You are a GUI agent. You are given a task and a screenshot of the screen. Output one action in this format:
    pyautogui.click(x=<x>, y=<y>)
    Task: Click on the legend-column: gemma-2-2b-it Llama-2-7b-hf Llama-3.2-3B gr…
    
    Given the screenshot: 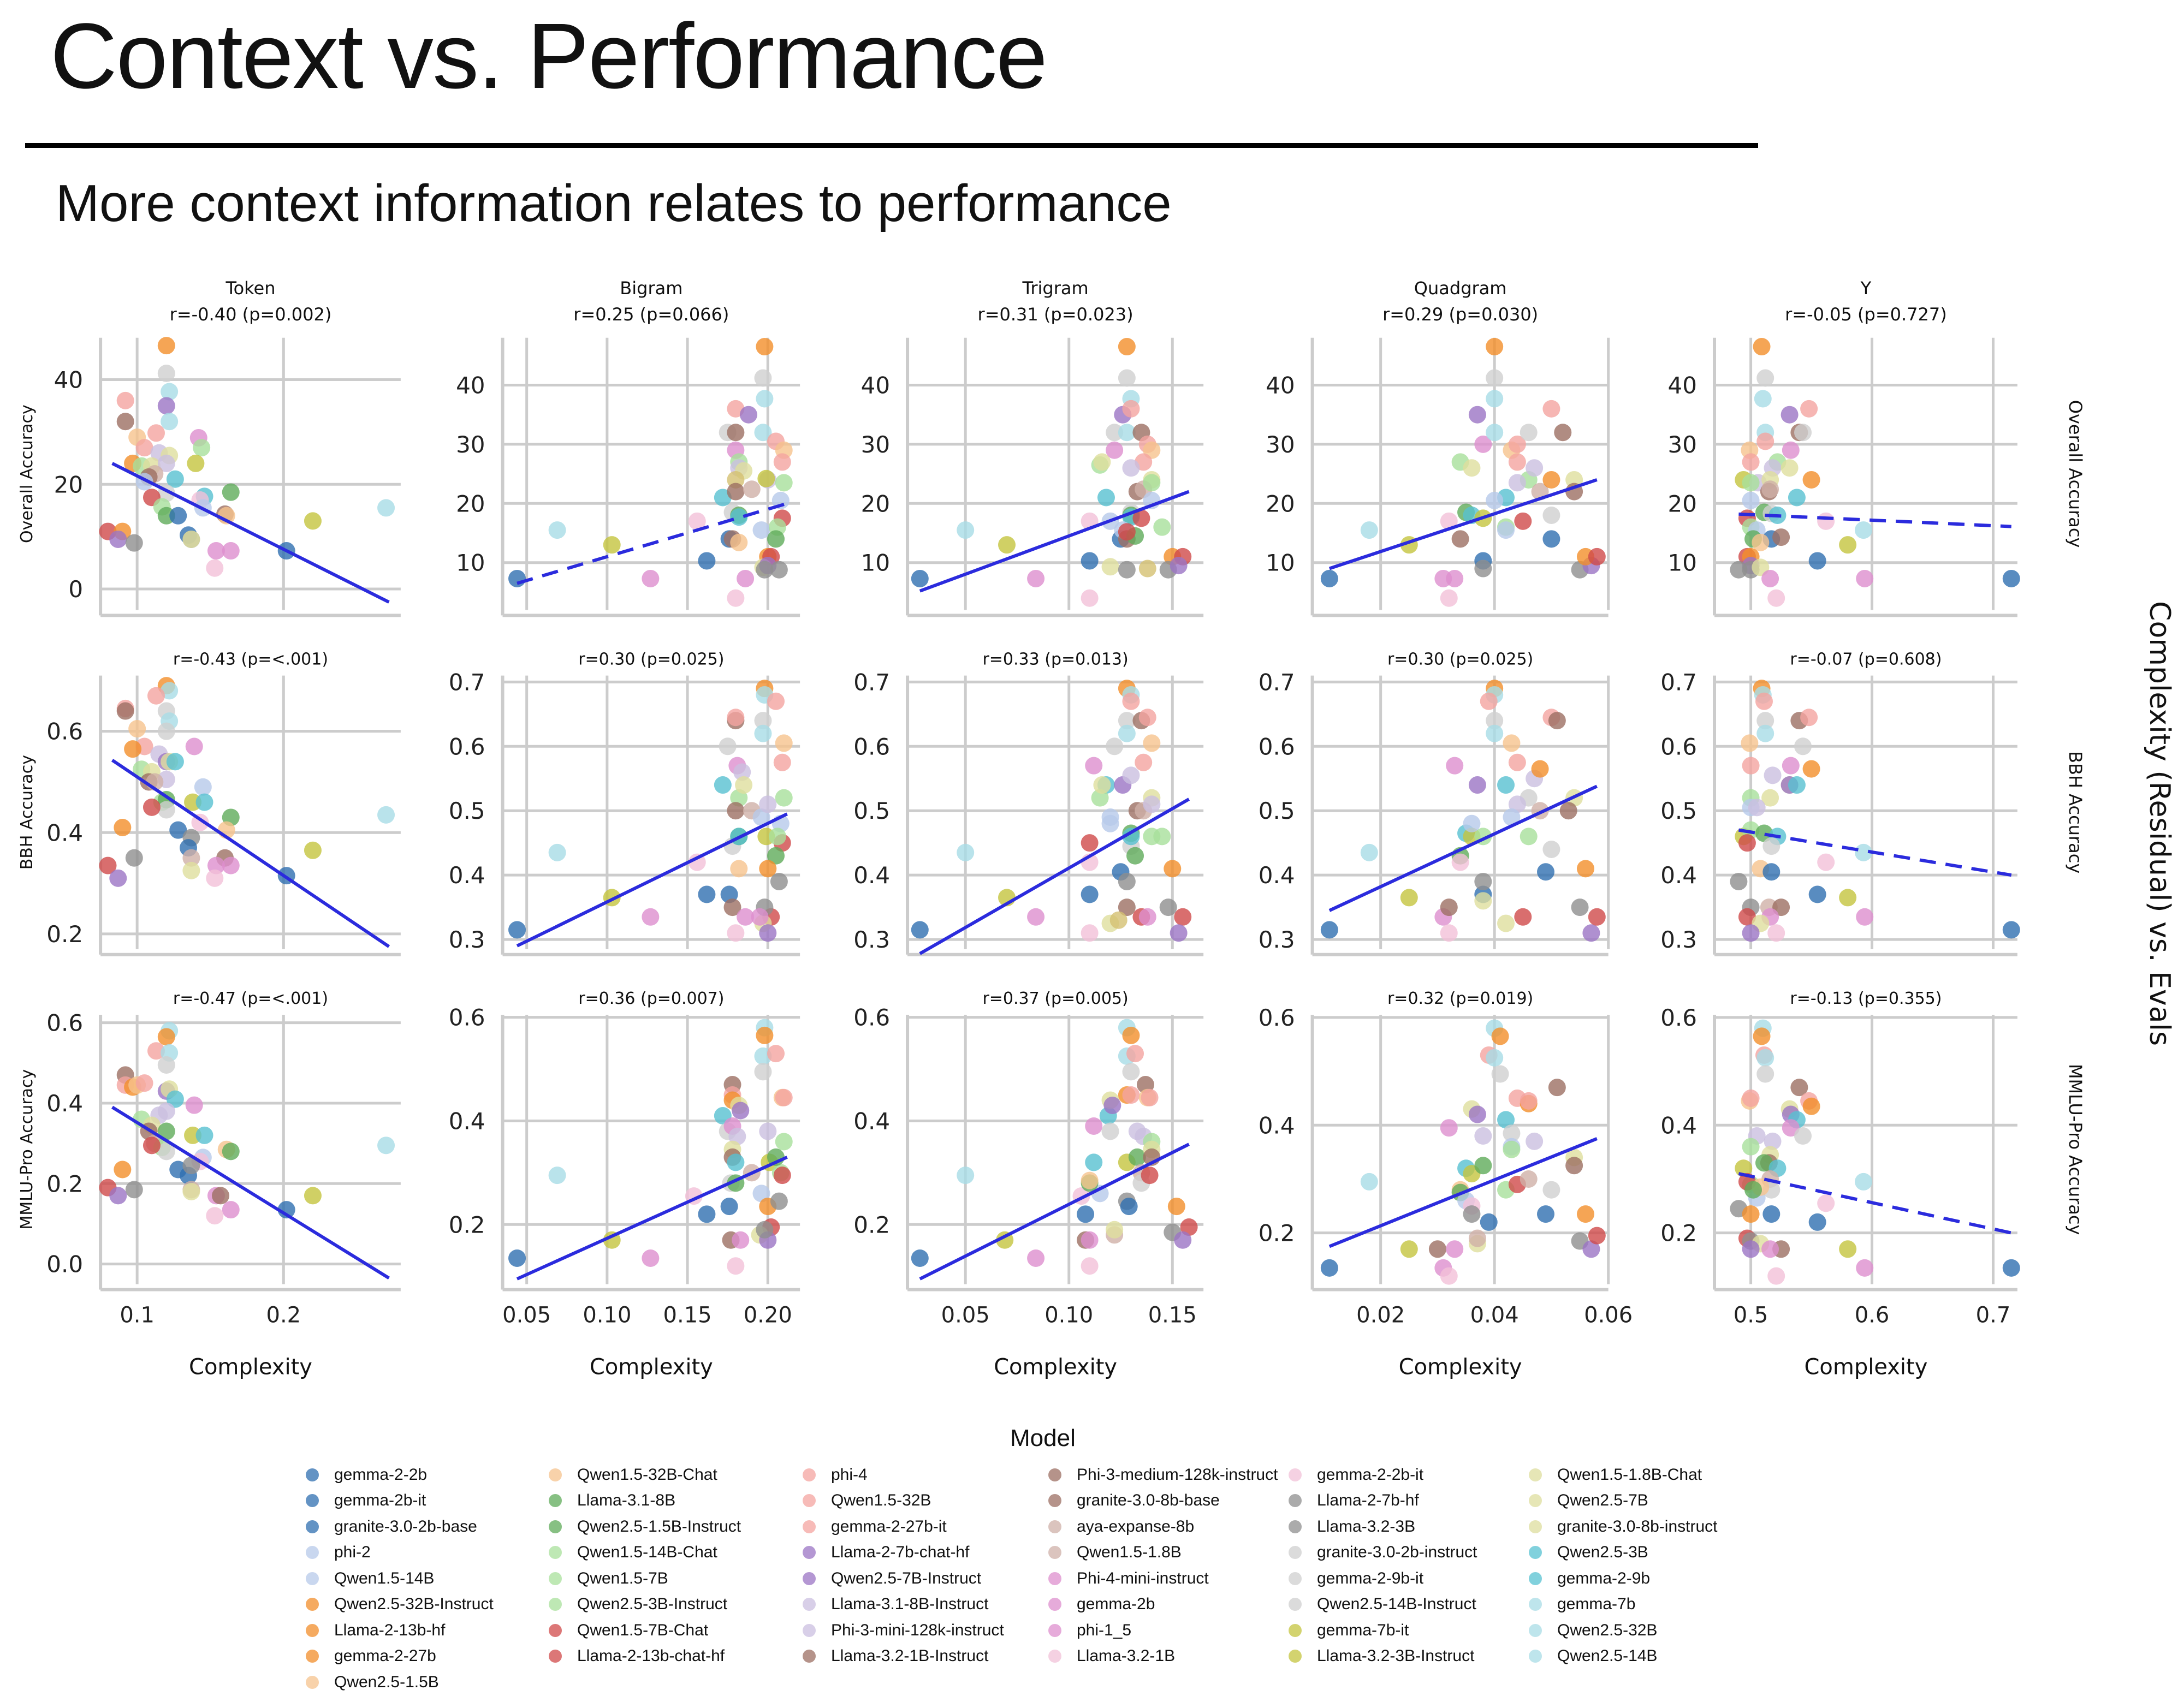 What is the action you would take?
    pyautogui.click(x=1383, y=1566)
    